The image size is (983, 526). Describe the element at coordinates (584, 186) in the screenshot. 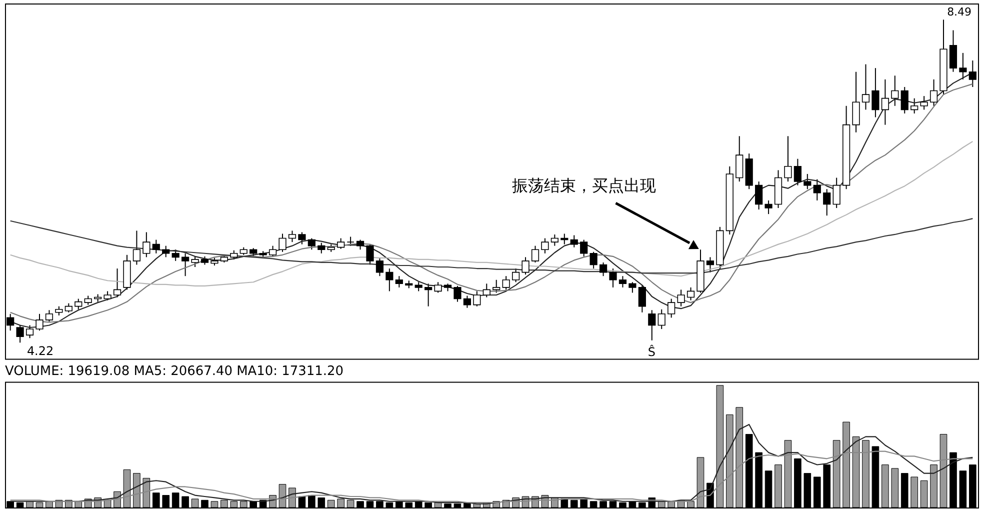

I see `annotation: 振荡结束，买点出现` at that location.